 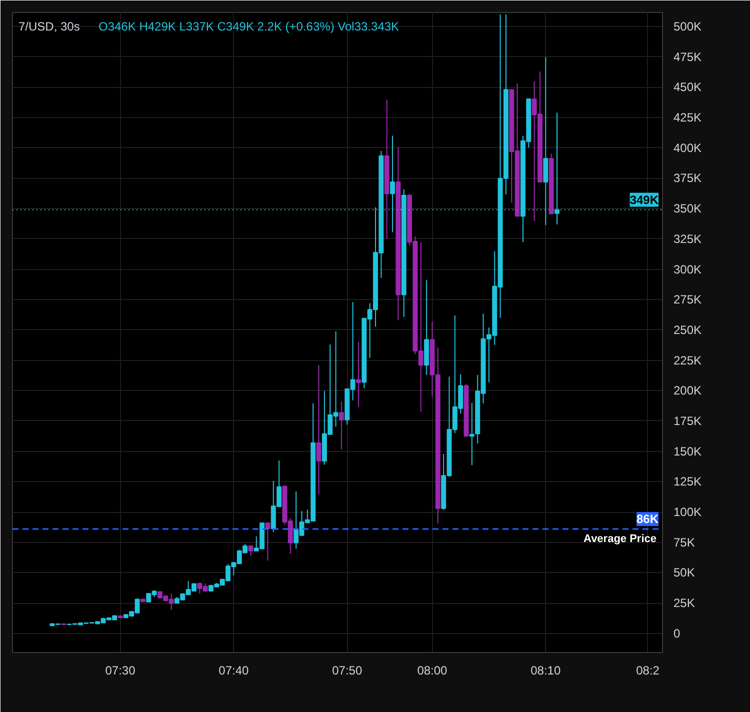 I want to click on y-tick-label: 250K, so click(x=688, y=329).